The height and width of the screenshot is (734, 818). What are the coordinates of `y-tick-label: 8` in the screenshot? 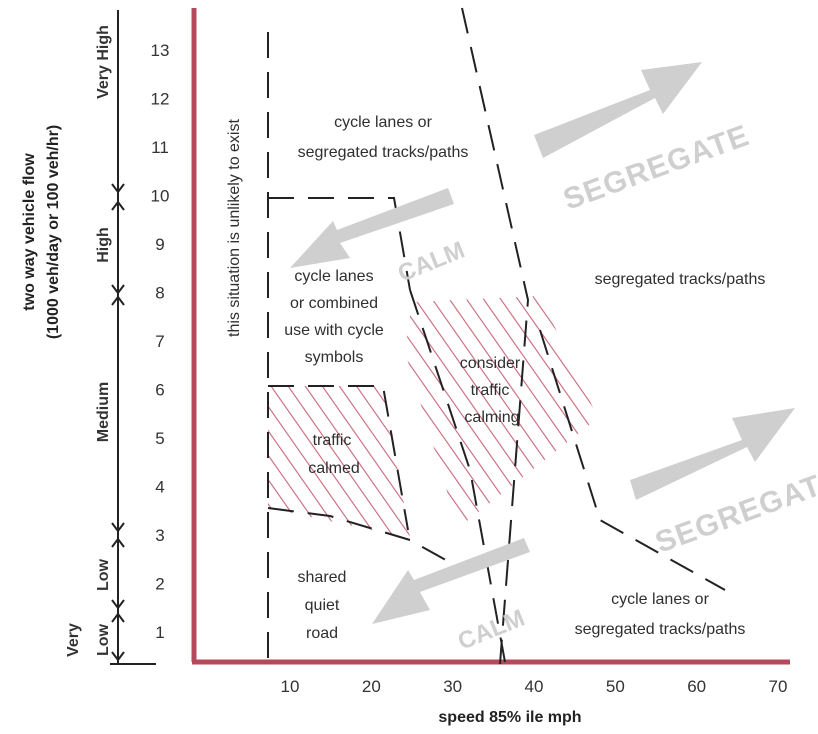 It's located at (159, 293).